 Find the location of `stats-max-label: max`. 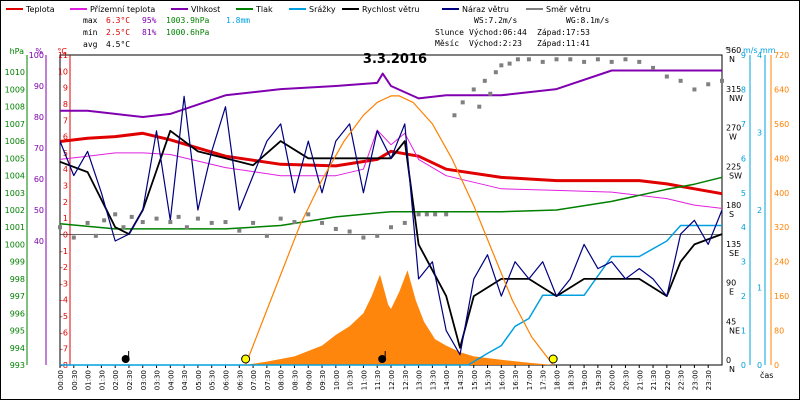

stats-max-label: max is located at coordinates (90, 20).